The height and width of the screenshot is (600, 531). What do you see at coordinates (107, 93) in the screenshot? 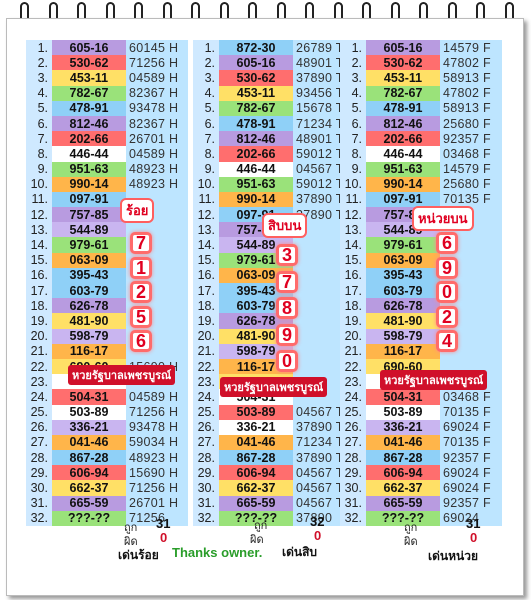
I see `table-row: 4. 782-67 82367 H` at bounding box center [107, 93].